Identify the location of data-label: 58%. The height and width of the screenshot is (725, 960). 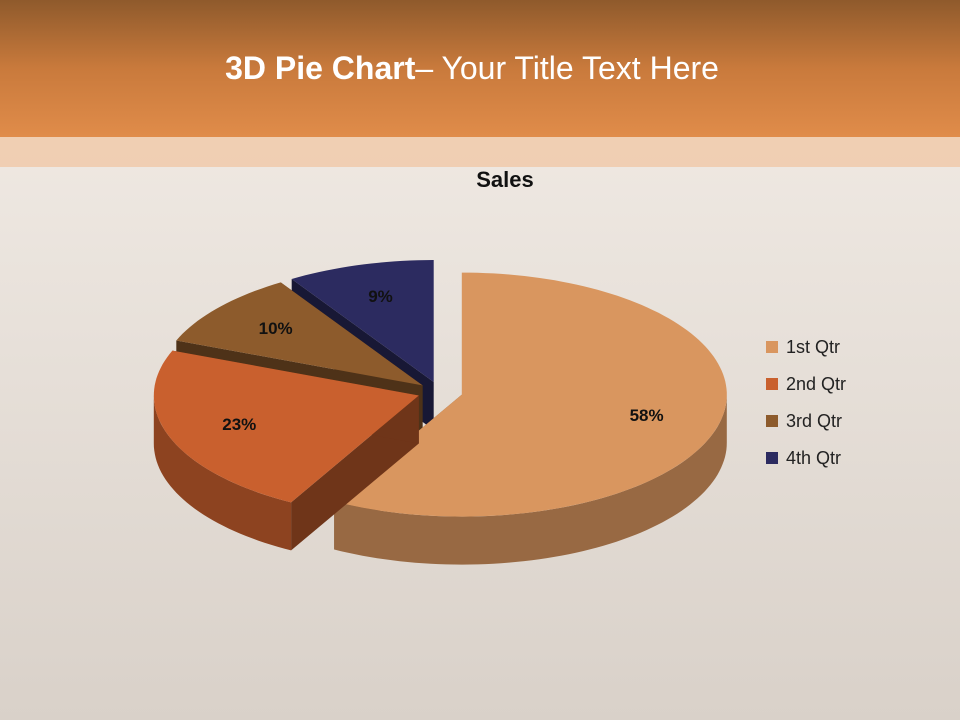
(647, 415).